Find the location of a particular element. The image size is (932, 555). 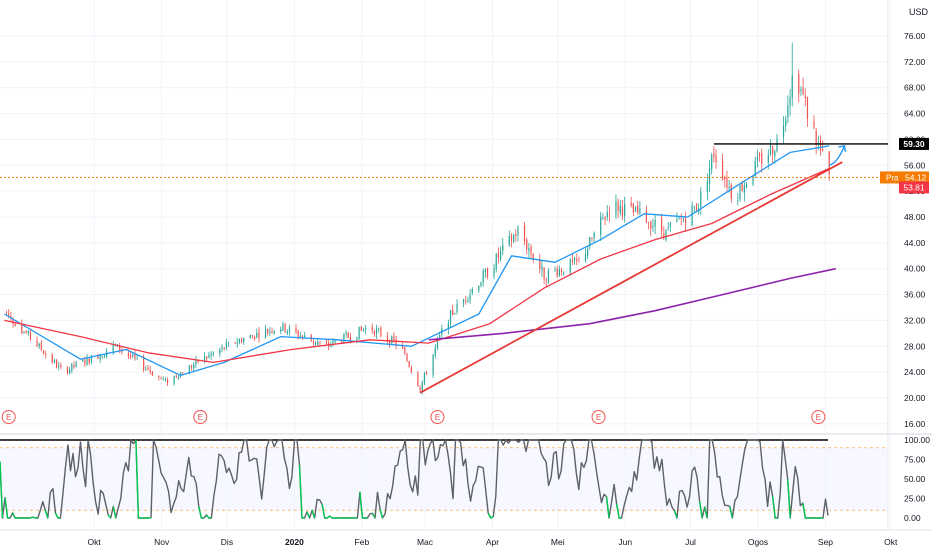

osc-tick-label: 75.00 is located at coordinates (915, 460).